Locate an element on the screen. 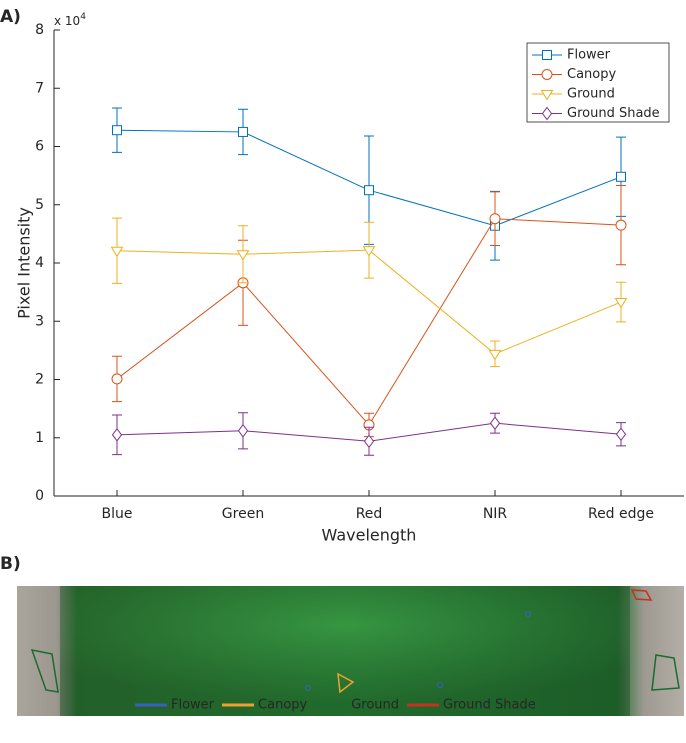 The width and height of the screenshot is (686, 743). image-legend-label: Ground Shade is located at coordinates (489, 705).